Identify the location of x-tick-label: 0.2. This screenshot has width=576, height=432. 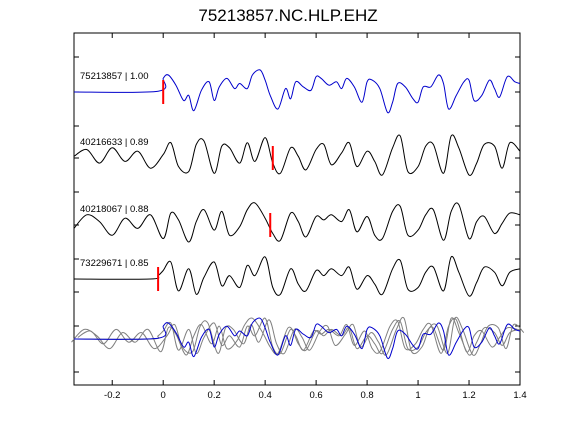
(214, 395).